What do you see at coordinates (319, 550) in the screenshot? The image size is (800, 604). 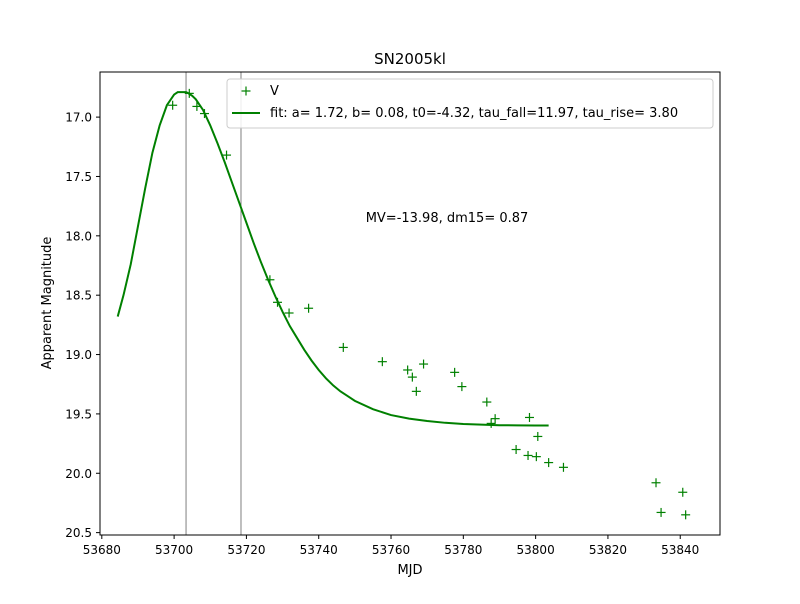 I see `x-tick-label-3: 53740` at bounding box center [319, 550].